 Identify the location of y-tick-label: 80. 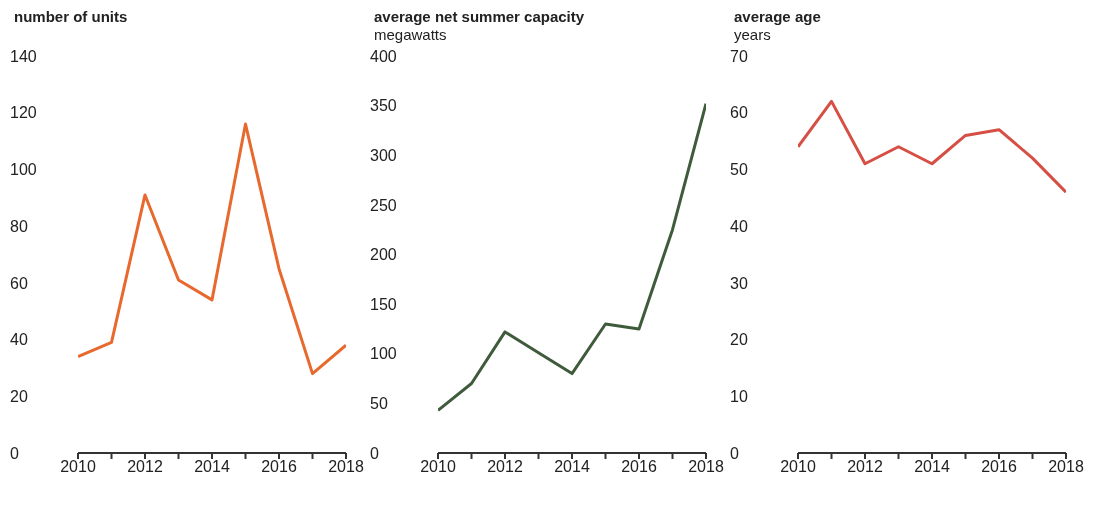
(19, 226).